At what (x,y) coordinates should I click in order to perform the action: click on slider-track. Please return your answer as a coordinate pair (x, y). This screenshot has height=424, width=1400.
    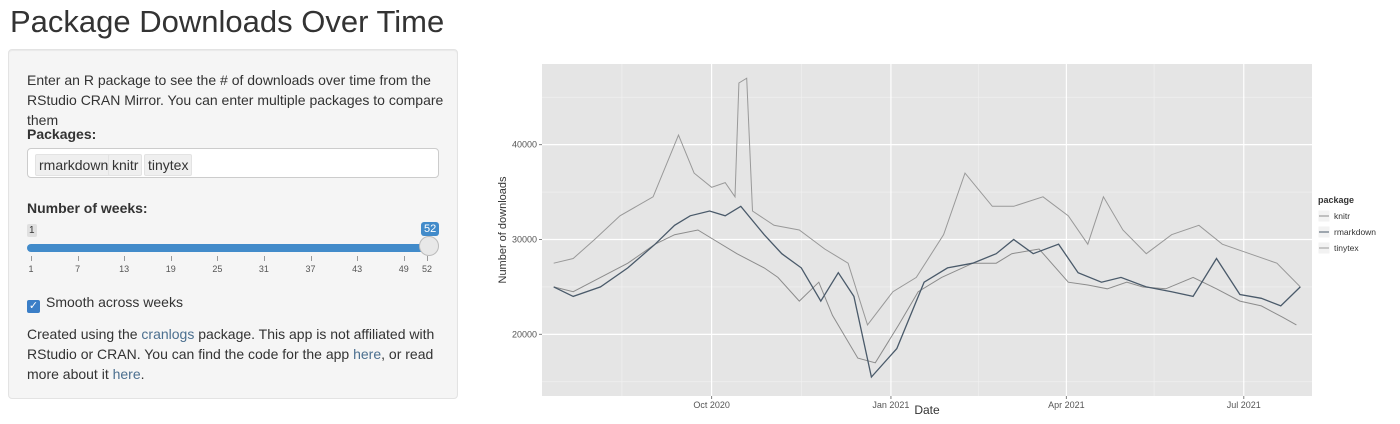
    Looking at the image, I should click on (229, 248).